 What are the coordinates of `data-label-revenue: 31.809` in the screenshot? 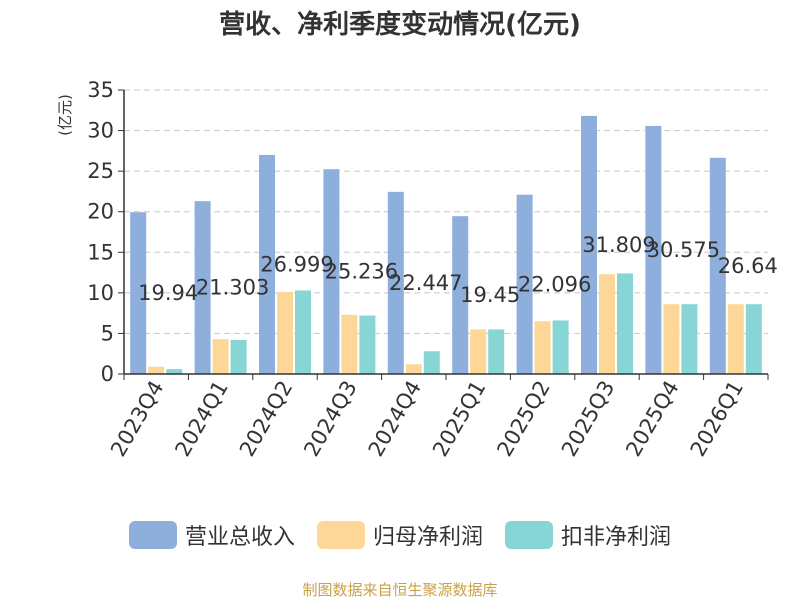 It's located at (618, 245).